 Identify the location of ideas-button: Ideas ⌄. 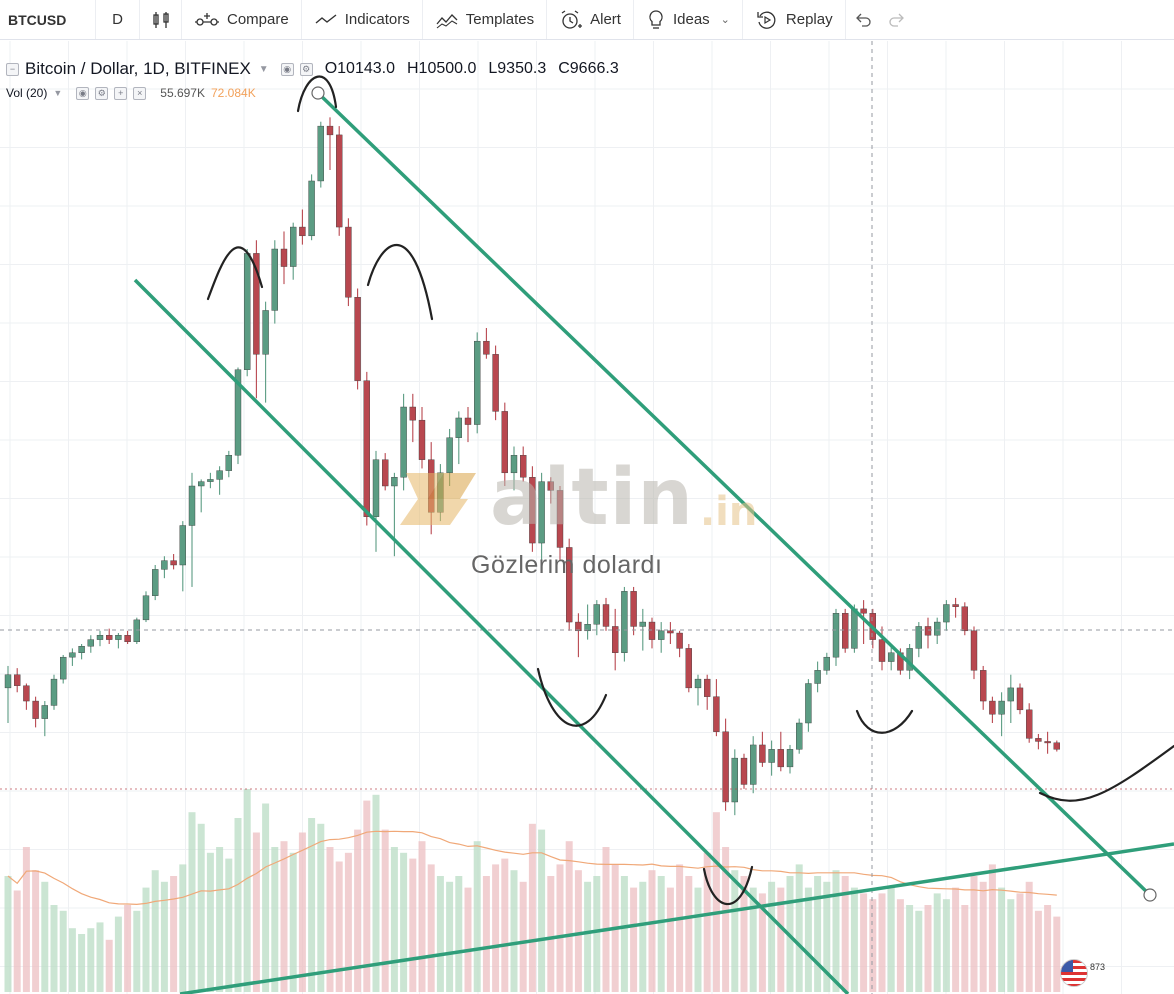
(688, 19).